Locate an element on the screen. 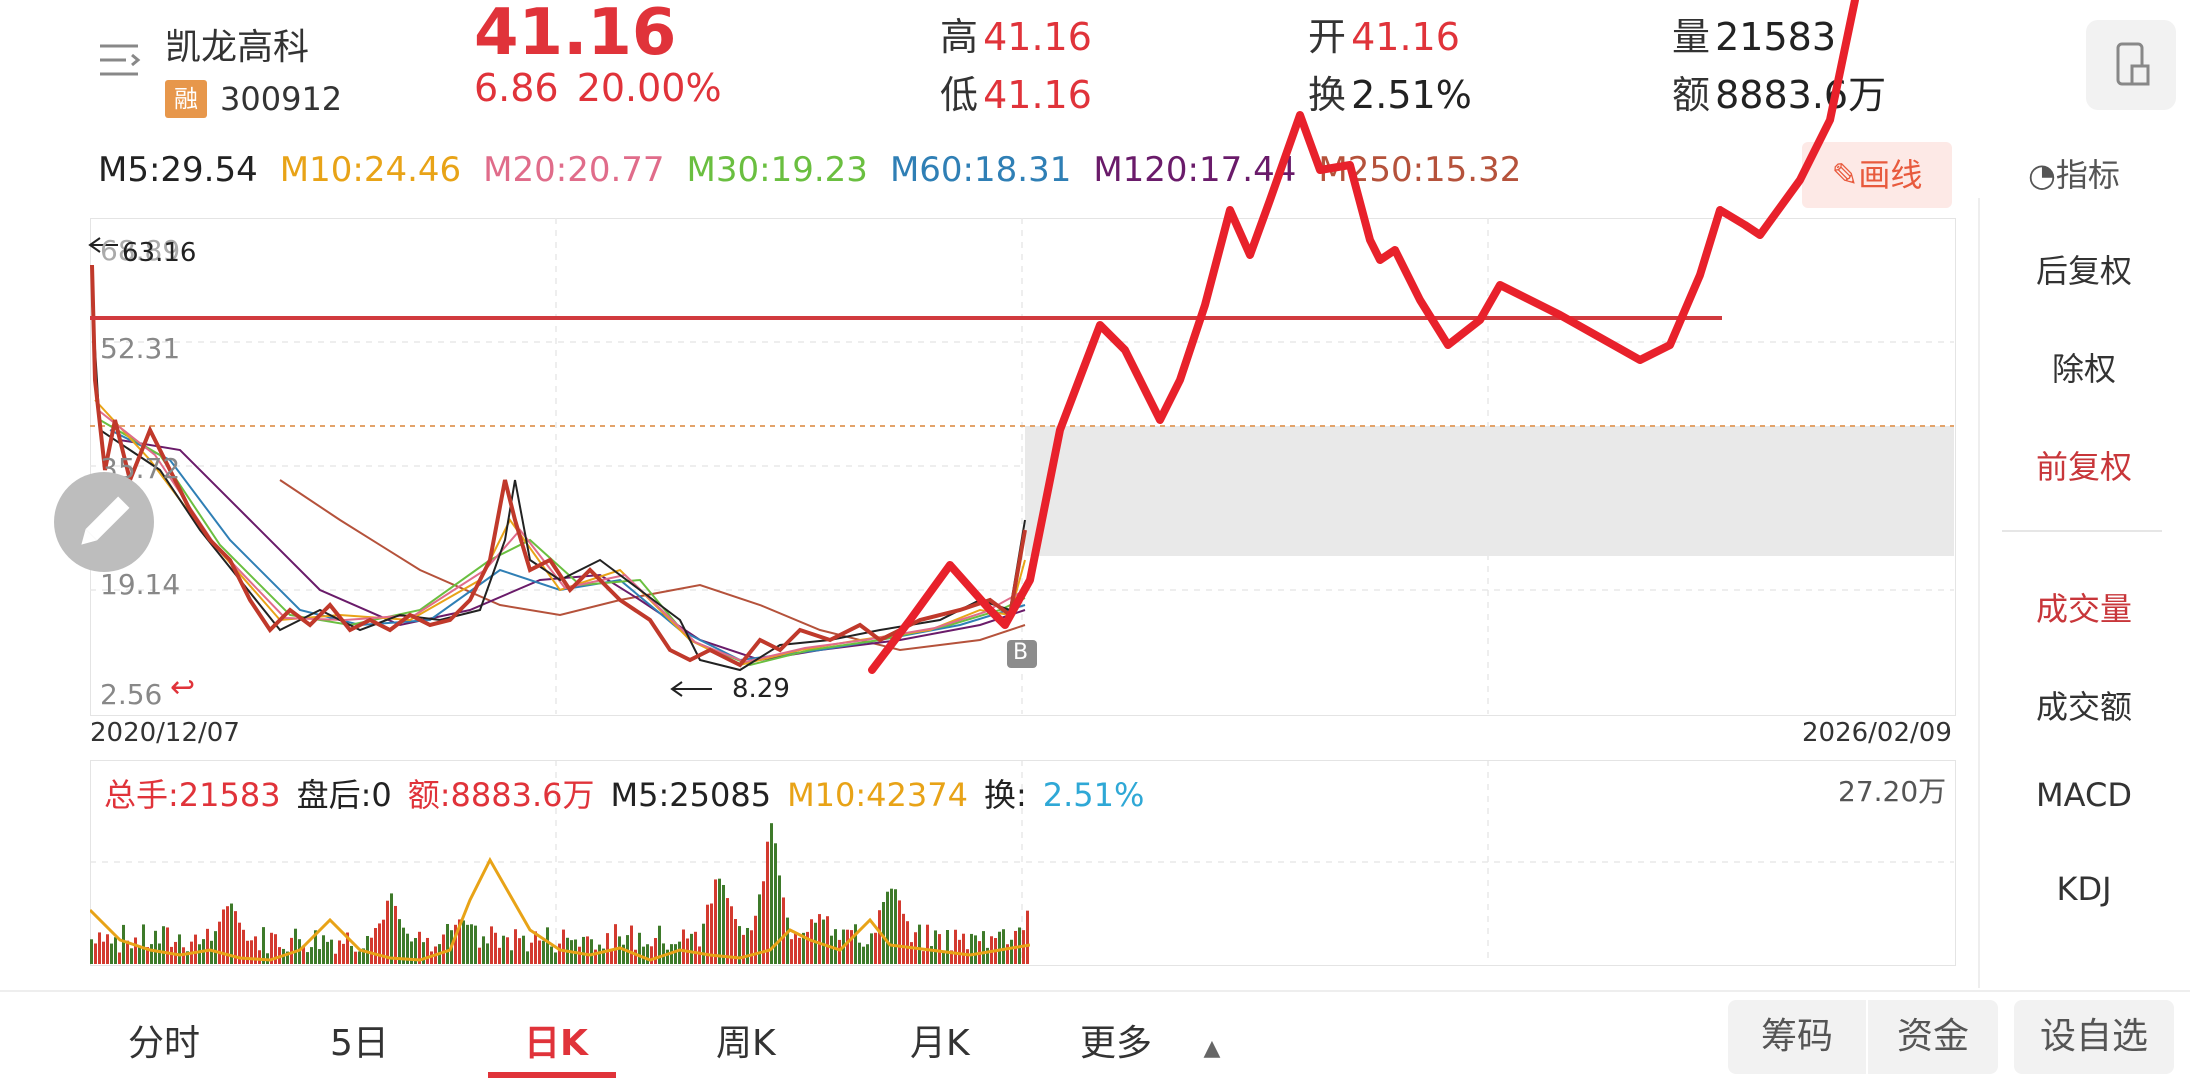 The image size is (2190, 1082). chips-button: 筹码 is located at coordinates (1797, 1037).